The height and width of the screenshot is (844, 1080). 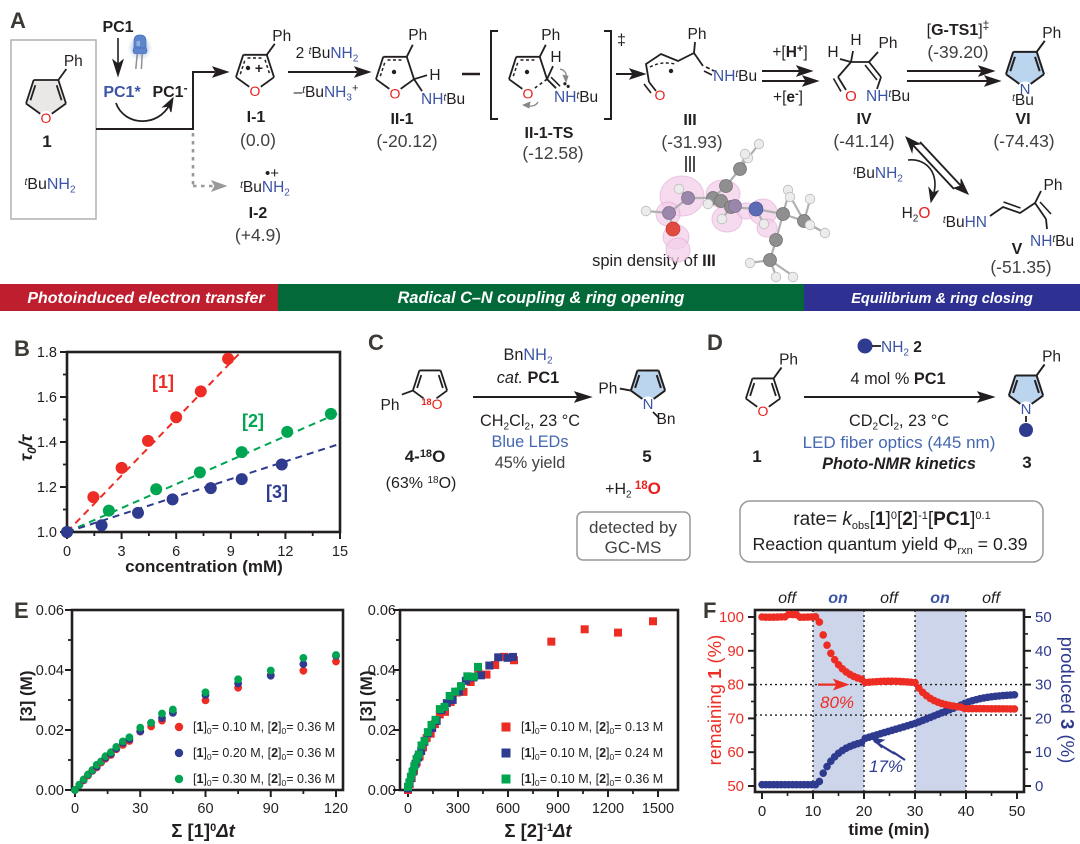 I want to click on svg-text: B, so click(x=22, y=348).